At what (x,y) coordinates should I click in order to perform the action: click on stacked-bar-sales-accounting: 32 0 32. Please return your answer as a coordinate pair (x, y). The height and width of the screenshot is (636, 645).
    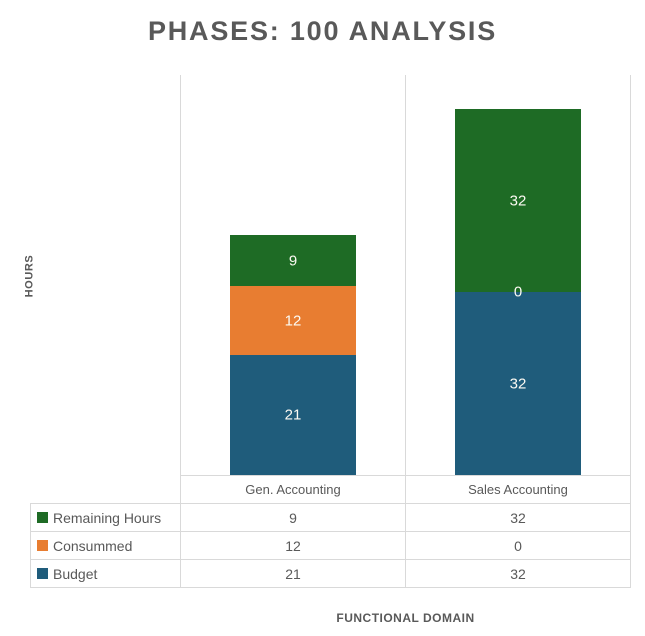
    Looking at the image, I should click on (518, 292).